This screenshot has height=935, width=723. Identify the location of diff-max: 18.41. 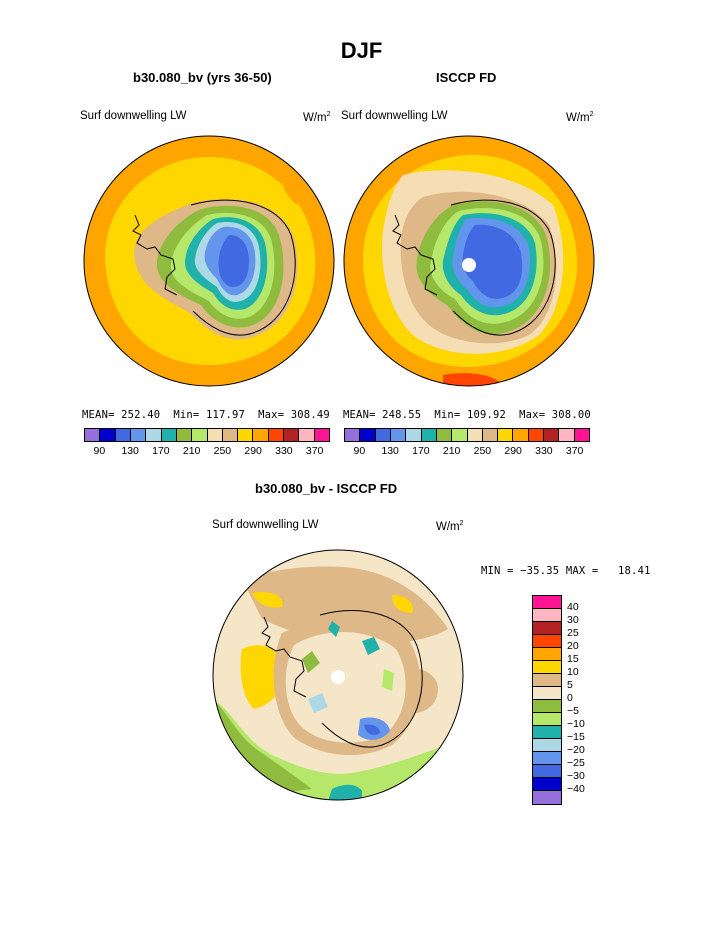
(634, 571).